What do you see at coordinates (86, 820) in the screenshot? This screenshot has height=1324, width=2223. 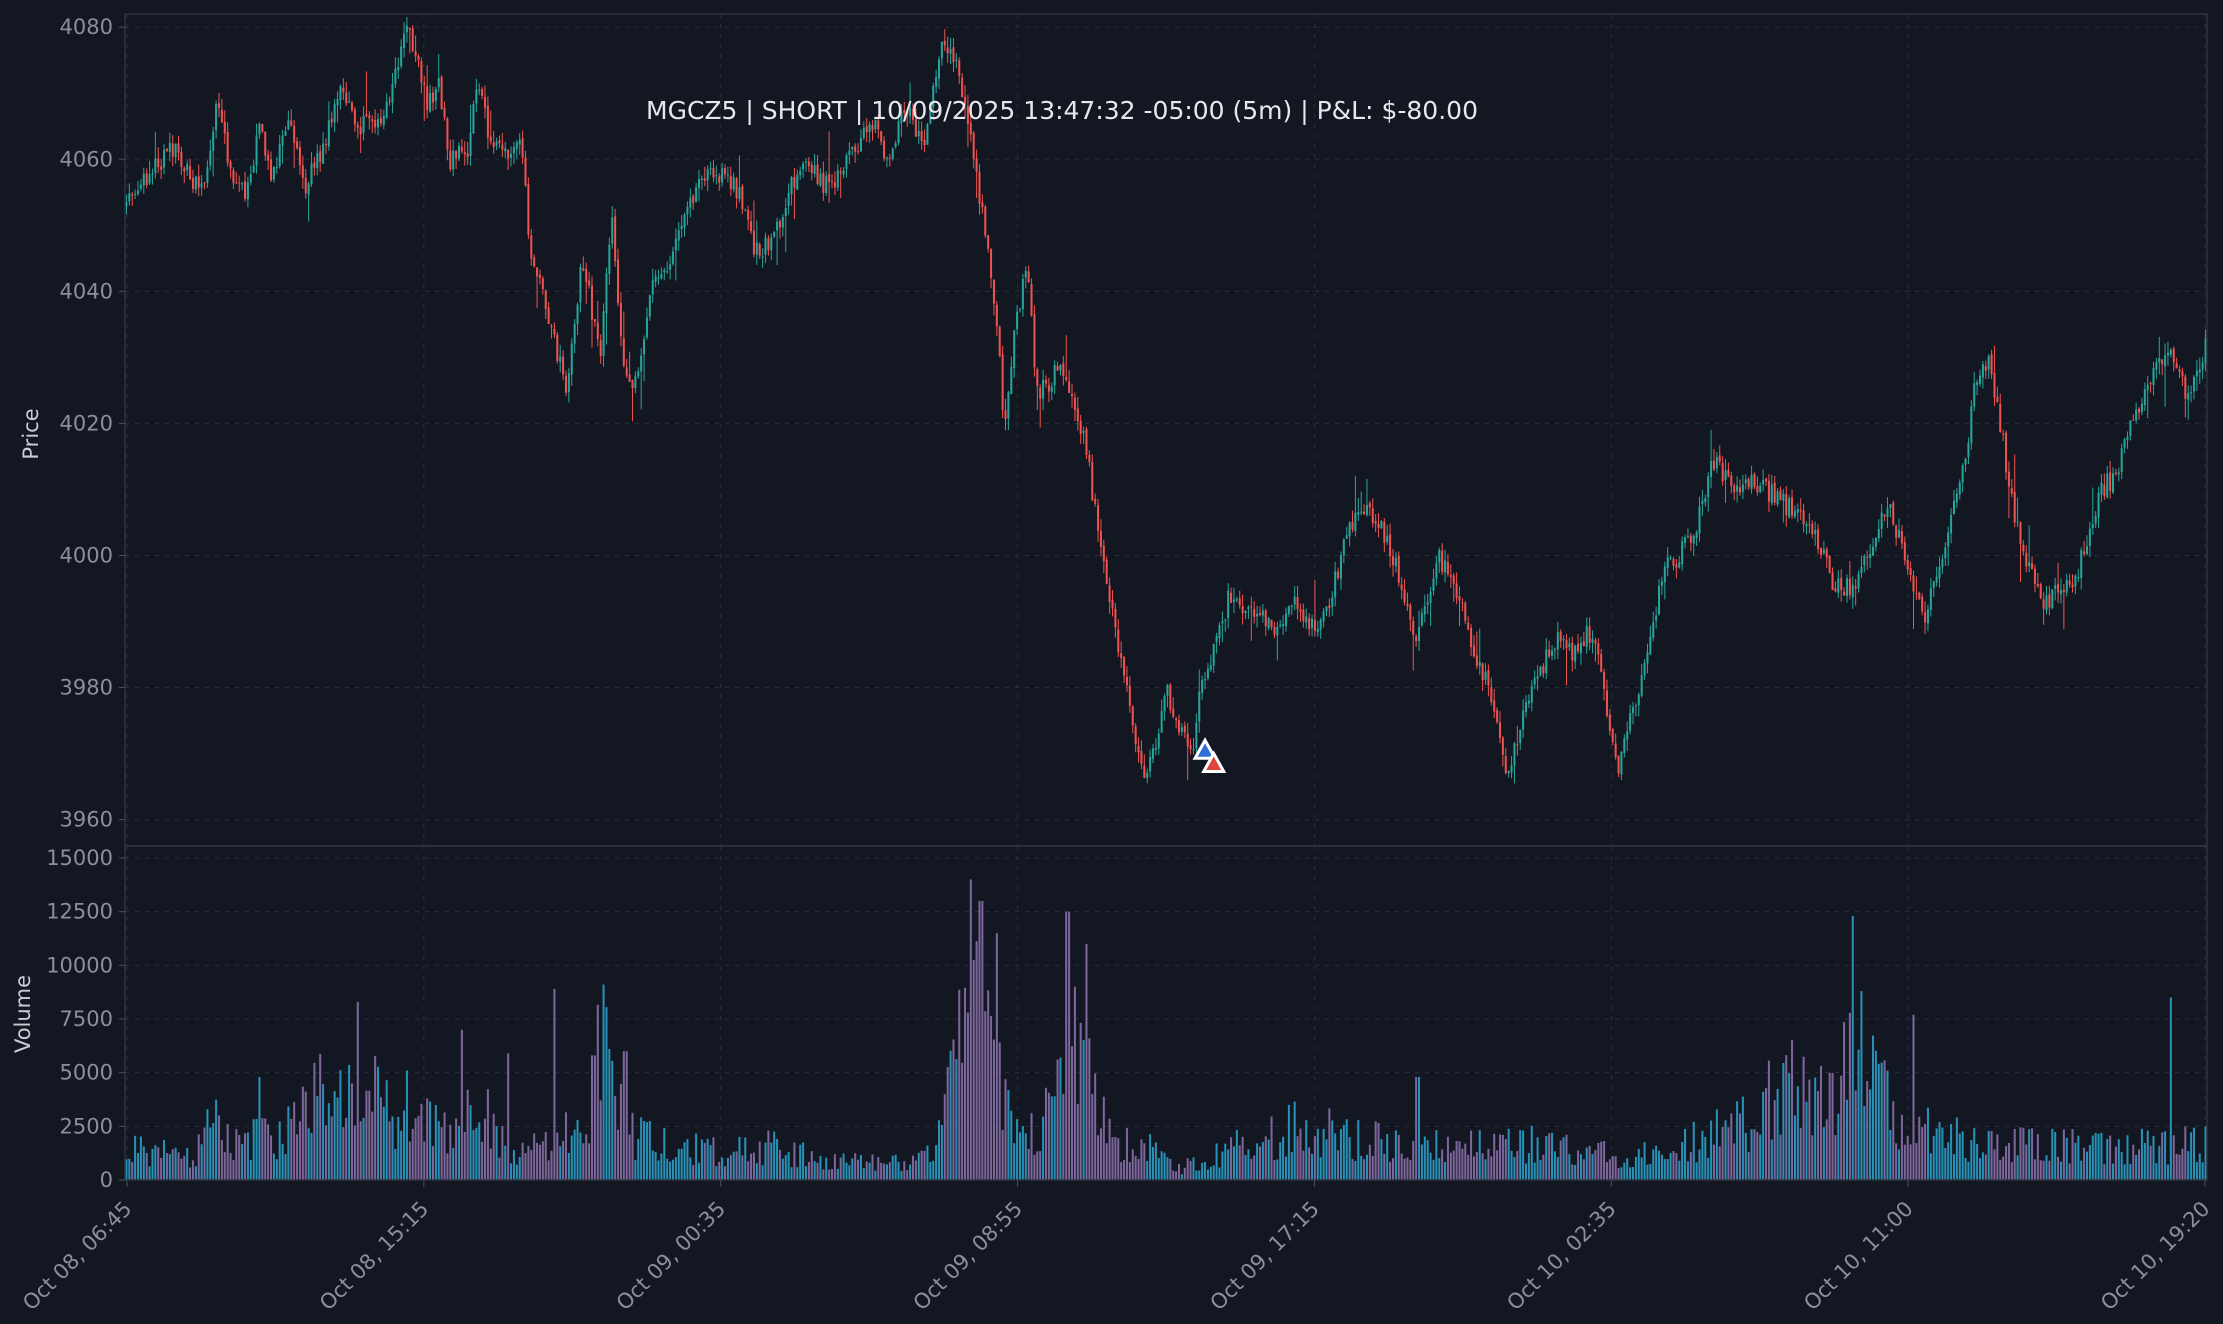 I see `price-tick-label: 3960` at bounding box center [86, 820].